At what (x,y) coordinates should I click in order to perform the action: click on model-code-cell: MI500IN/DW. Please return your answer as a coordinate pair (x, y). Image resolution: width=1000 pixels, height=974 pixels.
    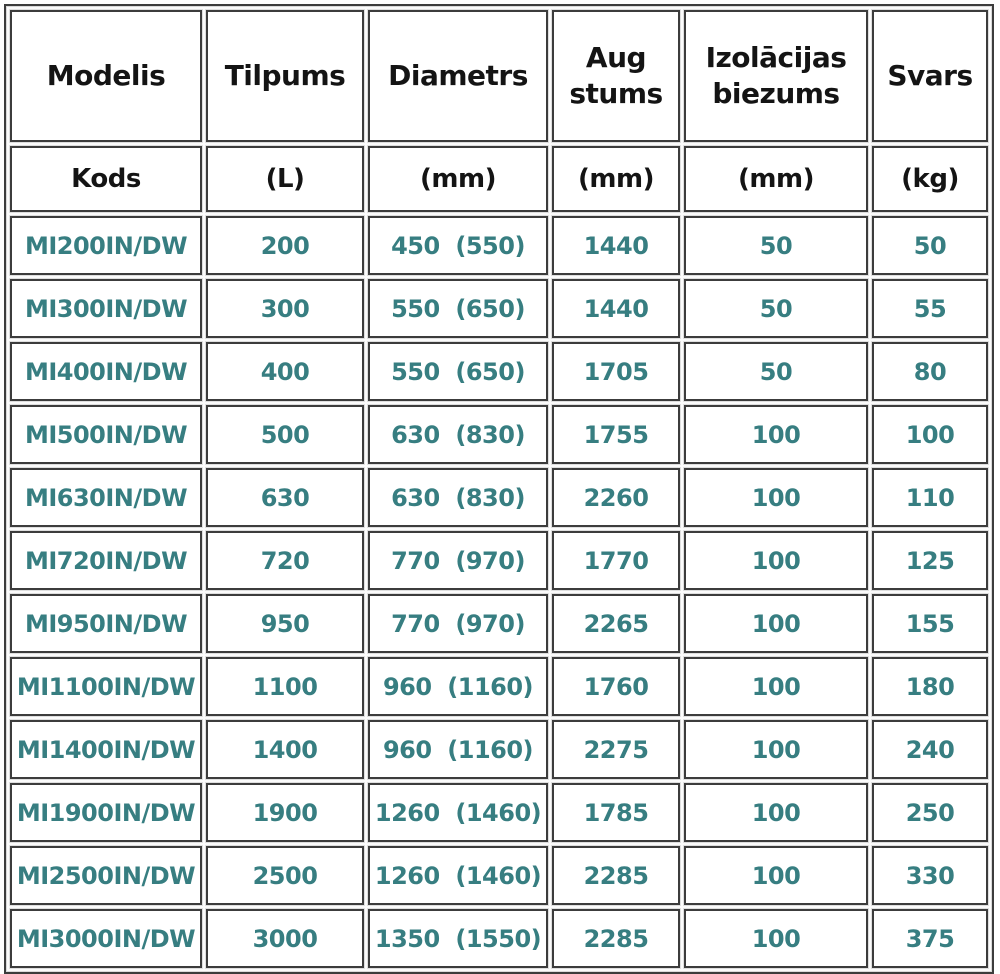
    Looking at the image, I should click on (106, 434).